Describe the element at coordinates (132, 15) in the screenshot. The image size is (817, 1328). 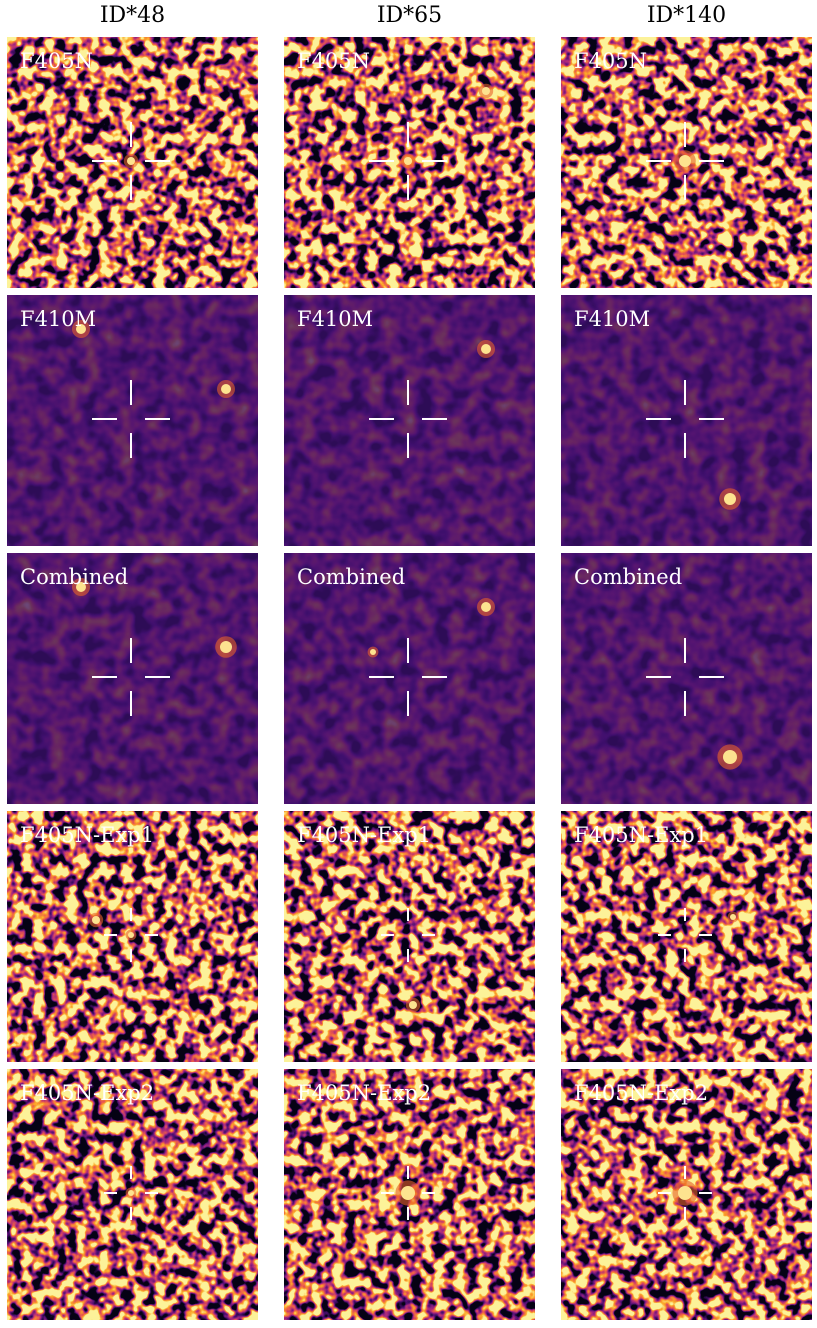
I see `column-title: ID*48` at that location.